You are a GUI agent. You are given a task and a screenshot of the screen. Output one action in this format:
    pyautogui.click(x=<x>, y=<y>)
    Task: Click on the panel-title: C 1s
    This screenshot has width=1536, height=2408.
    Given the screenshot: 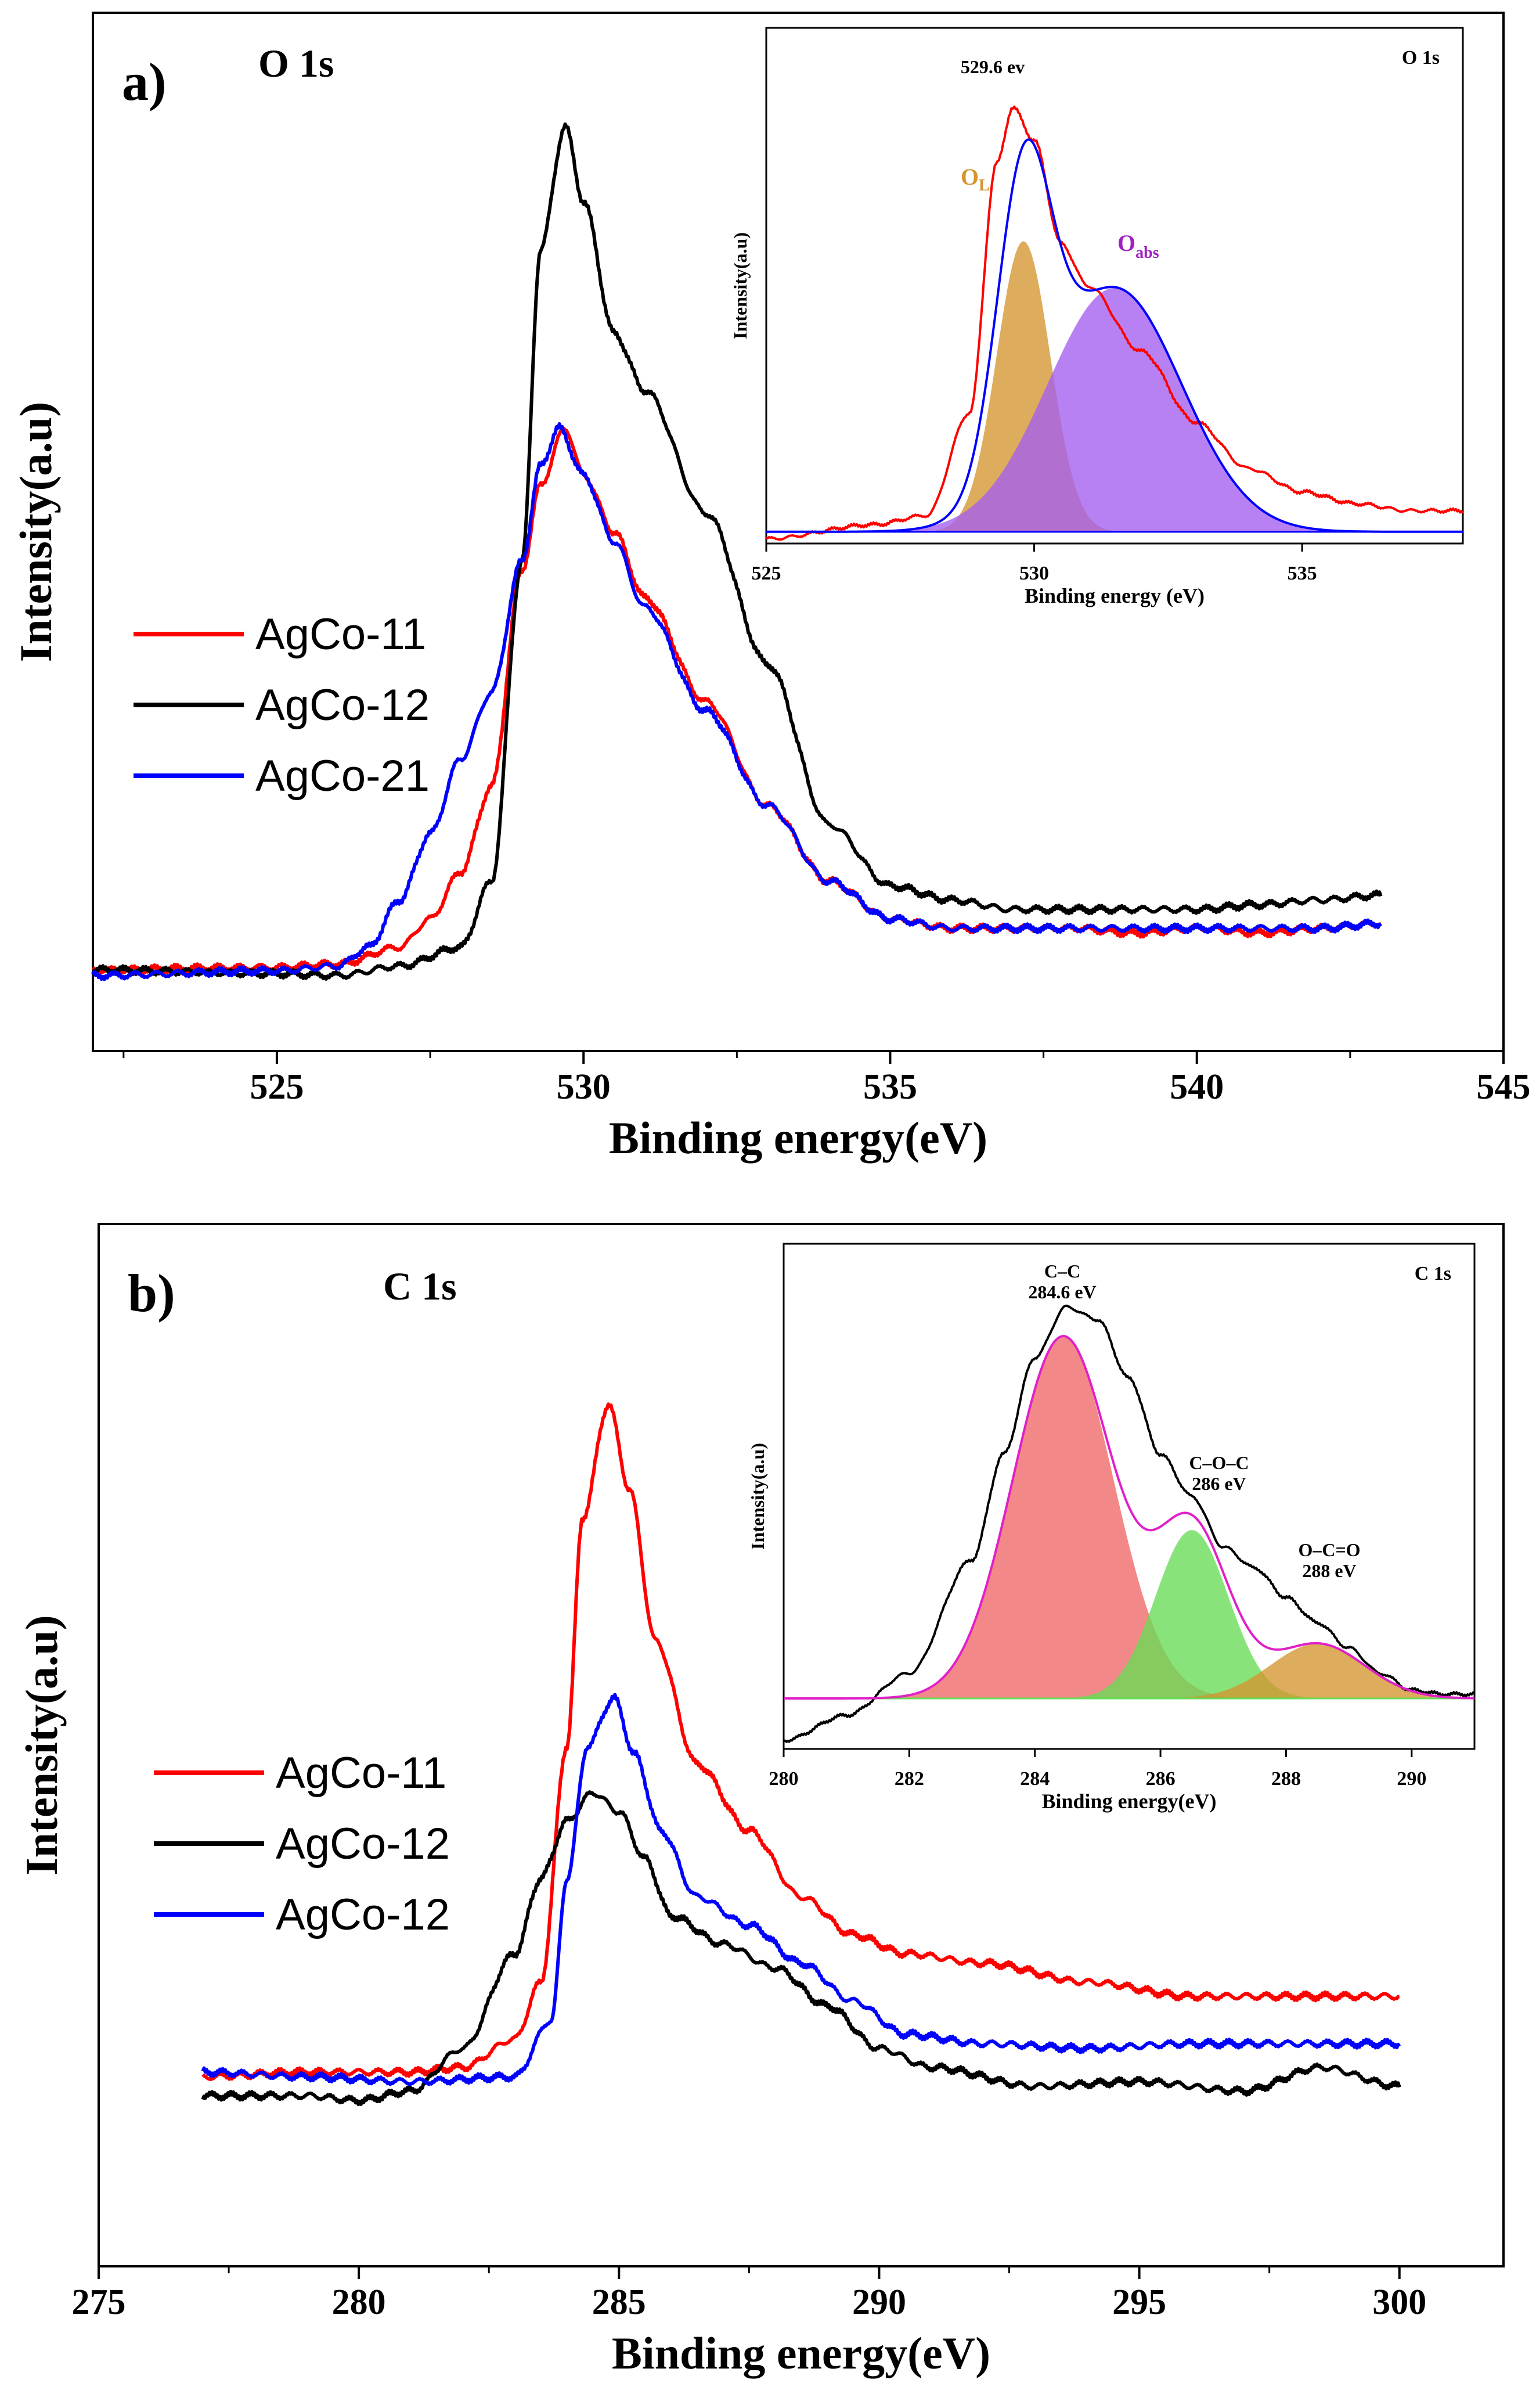 What is the action you would take?
    pyautogui.click(x=420, y=1286)
    